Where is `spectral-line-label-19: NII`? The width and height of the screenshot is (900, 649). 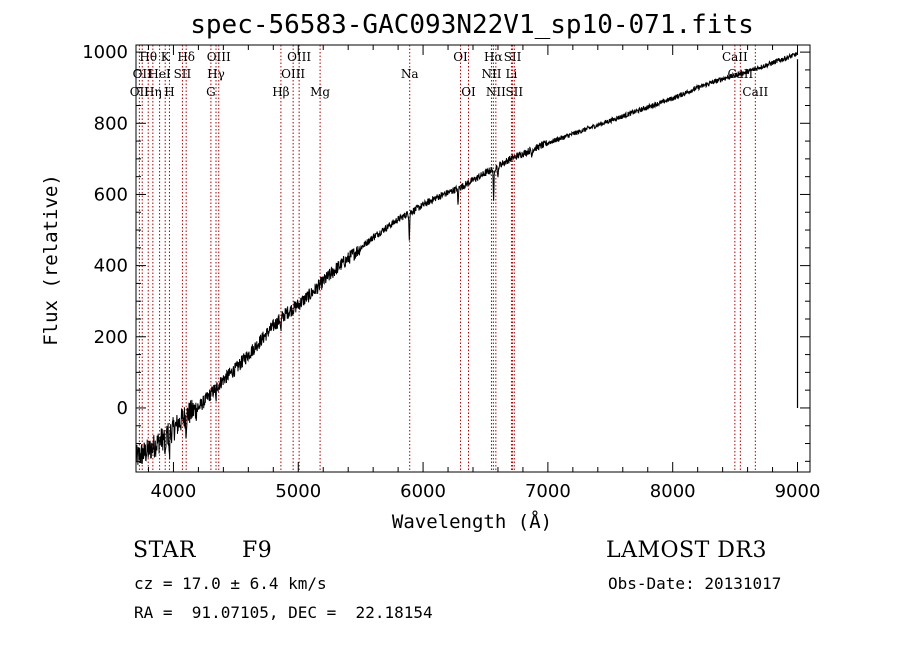
spectral-line-label-19: NII is located at coordinates (491, 74).